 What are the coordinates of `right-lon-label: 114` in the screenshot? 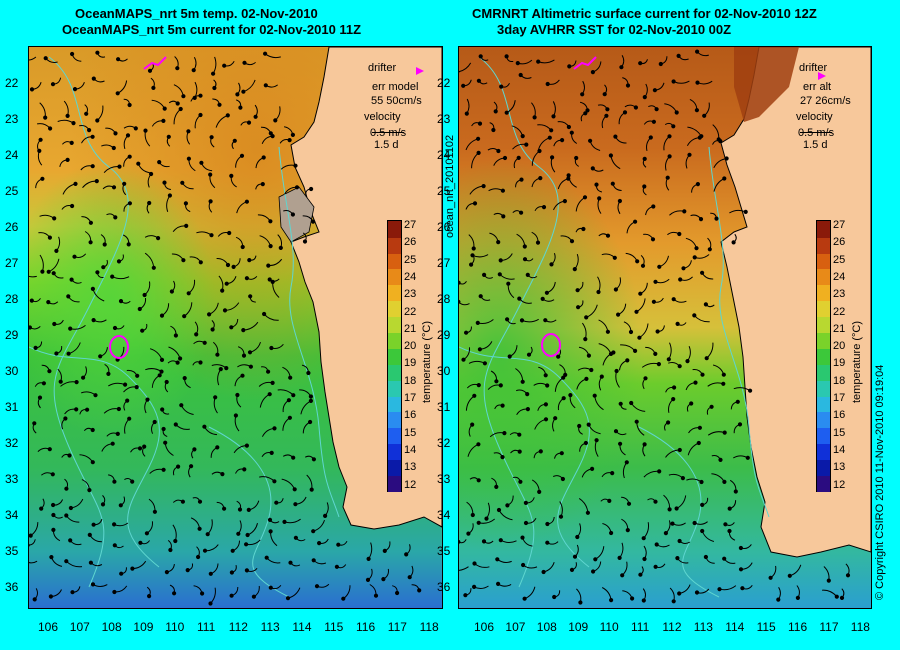 It's located at (735, 627).